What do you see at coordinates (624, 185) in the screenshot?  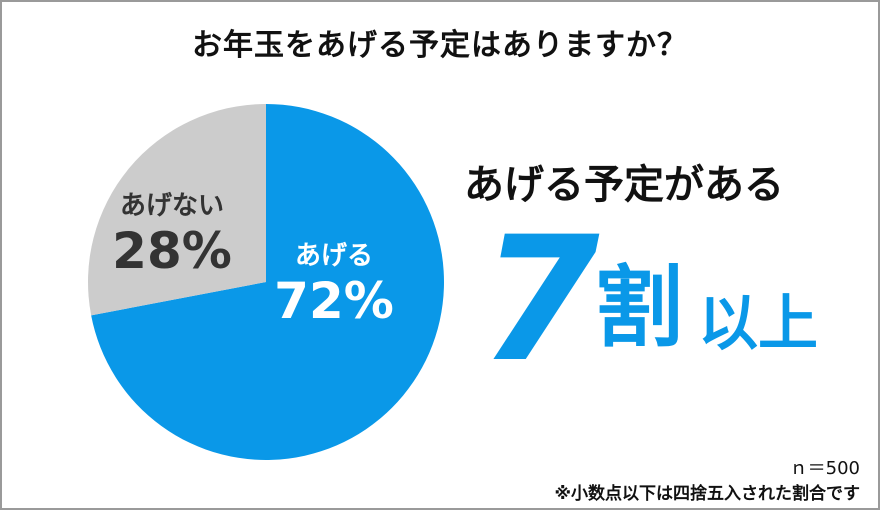 I see `headline: あげる予定がある` at bounding box center [624, 185].